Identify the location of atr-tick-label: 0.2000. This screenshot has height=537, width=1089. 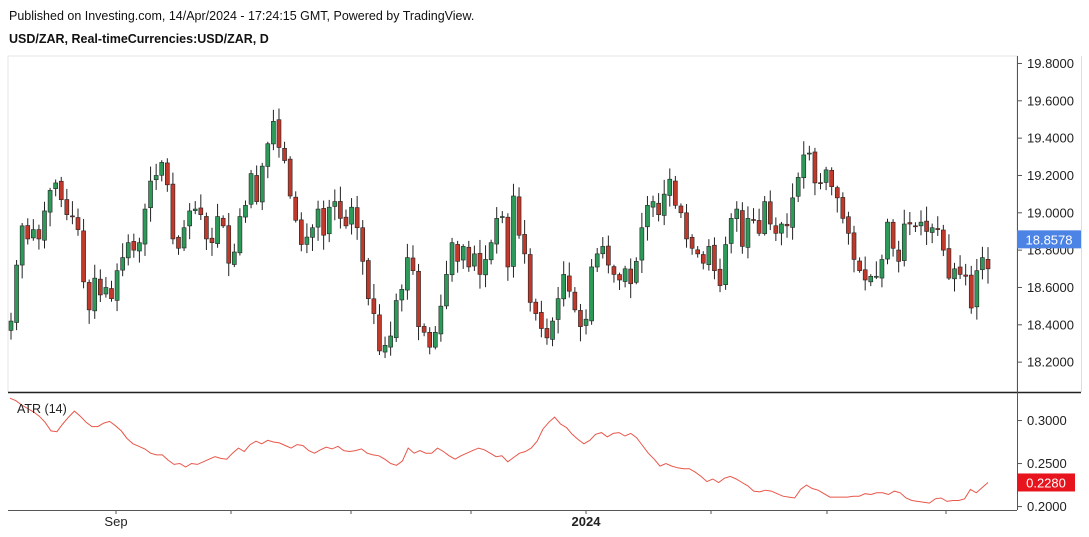
(1047, 506).